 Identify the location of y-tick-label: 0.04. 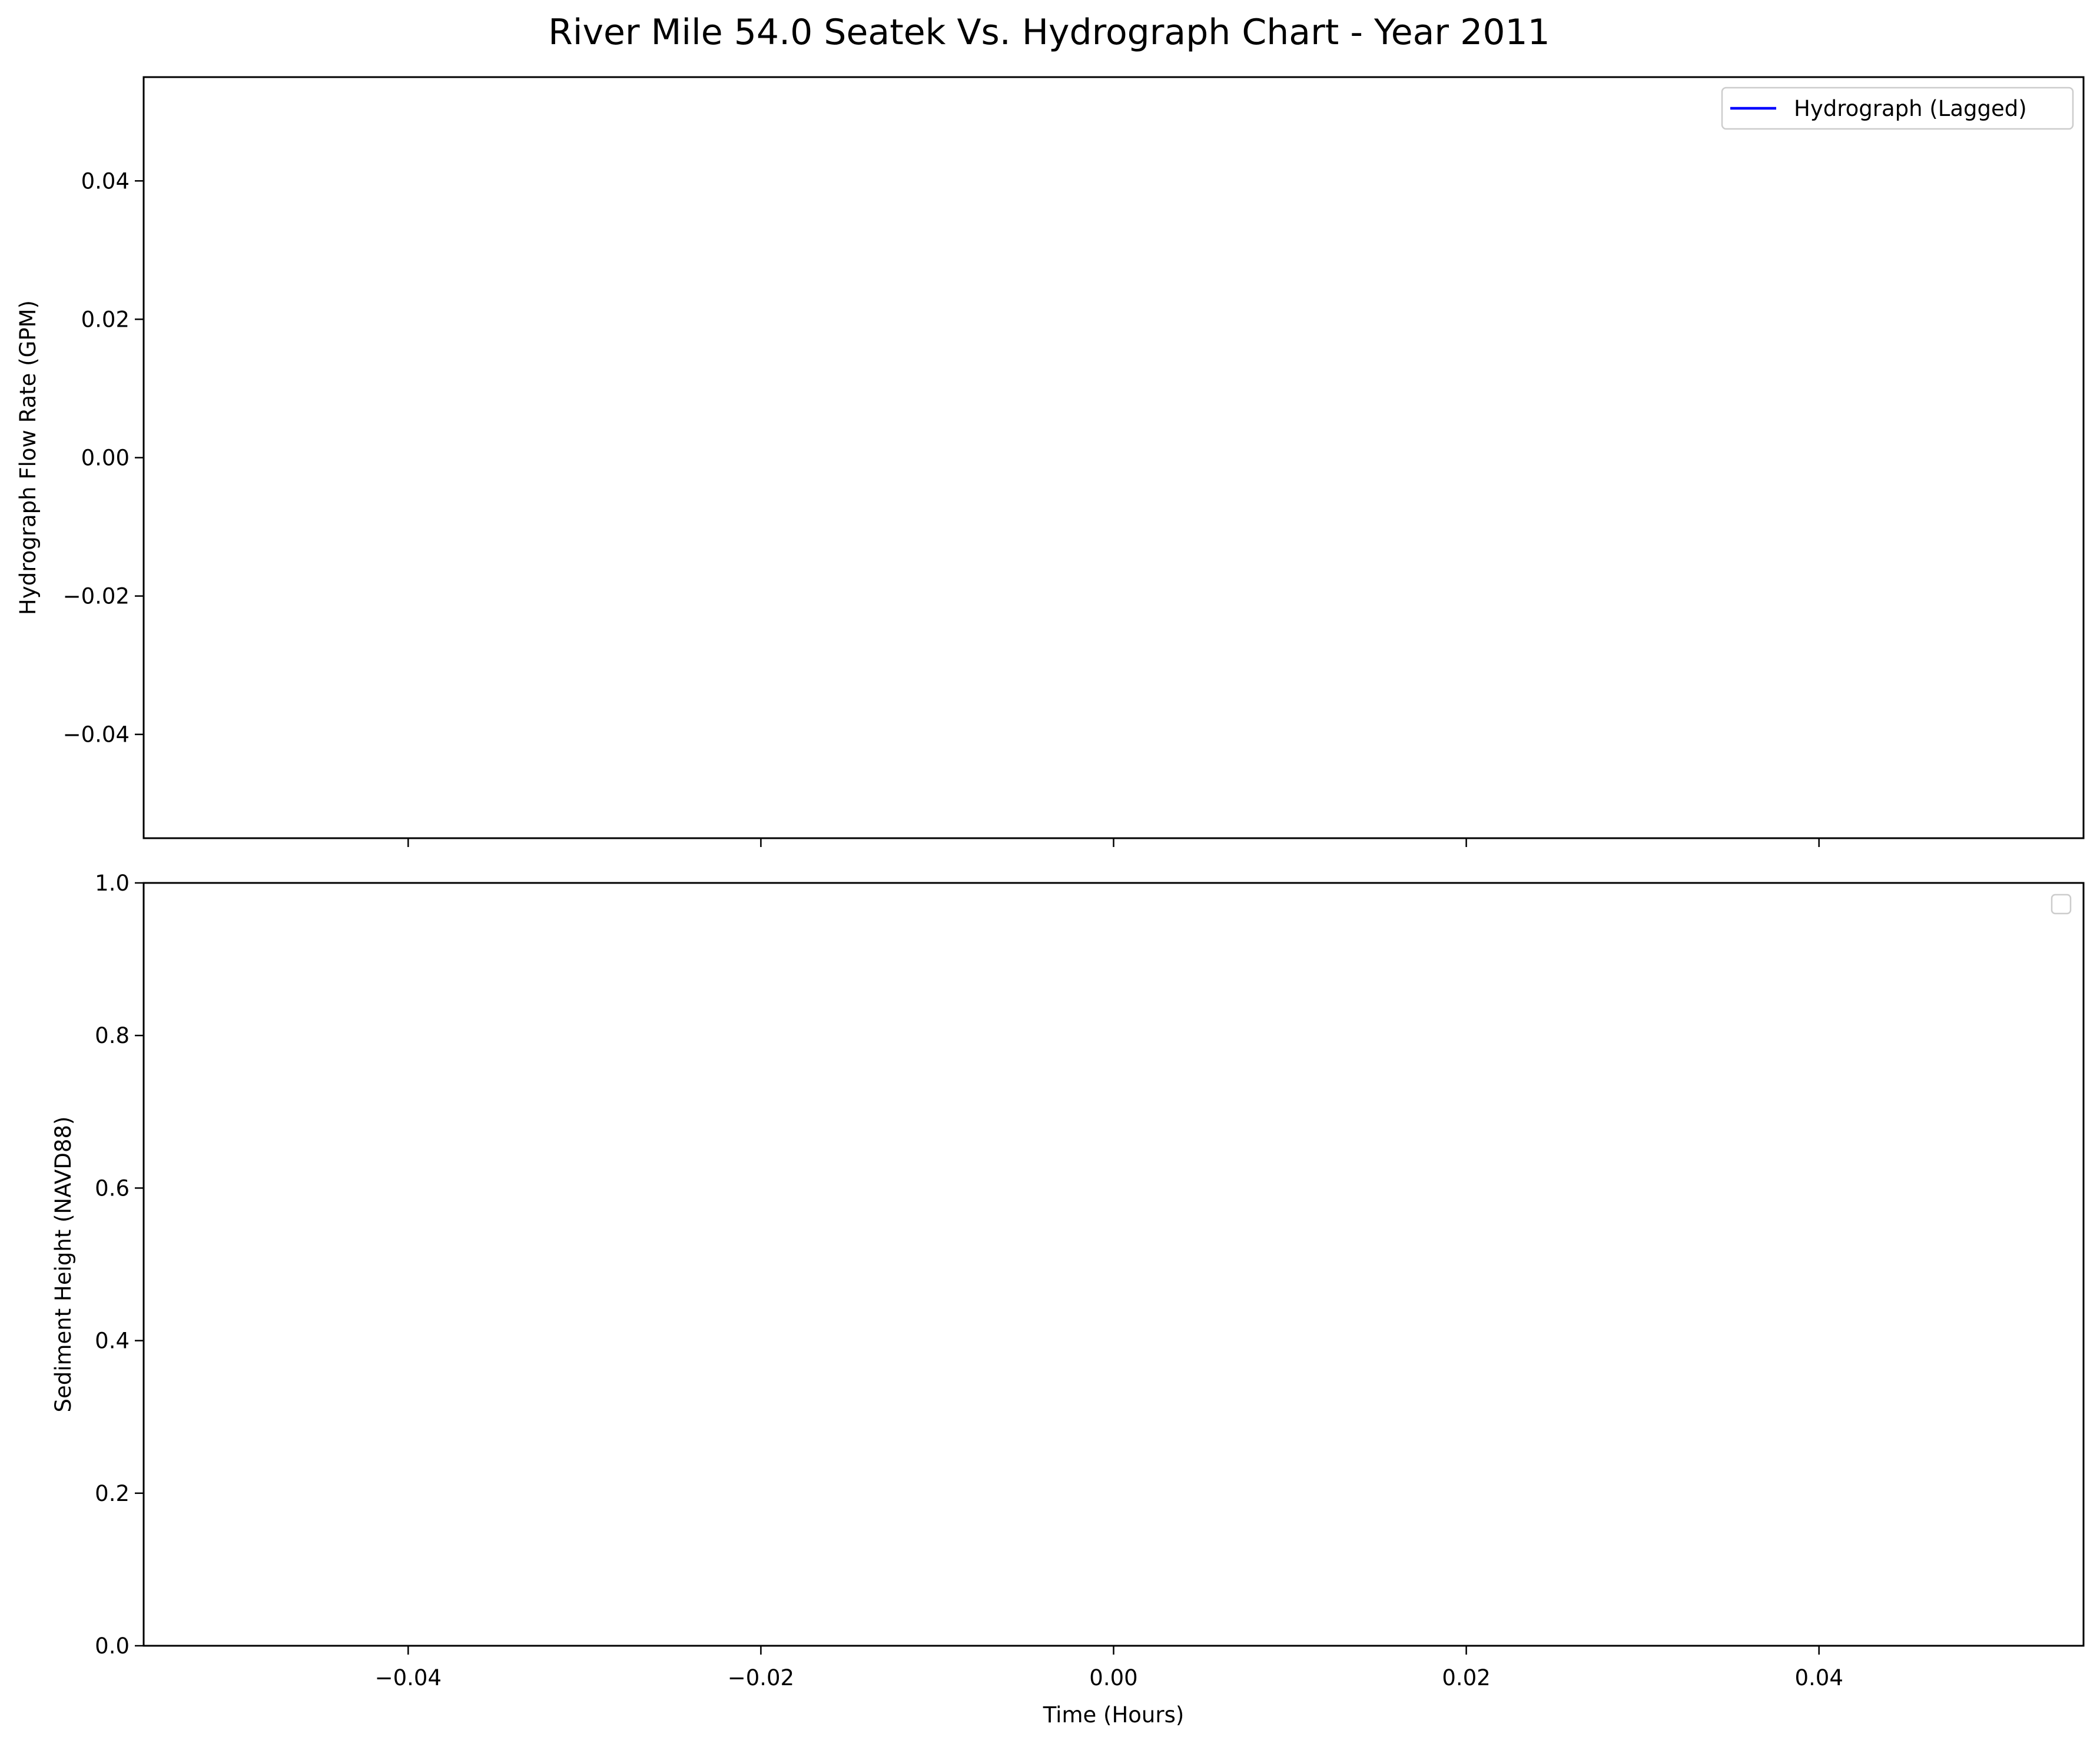
(105, 181).